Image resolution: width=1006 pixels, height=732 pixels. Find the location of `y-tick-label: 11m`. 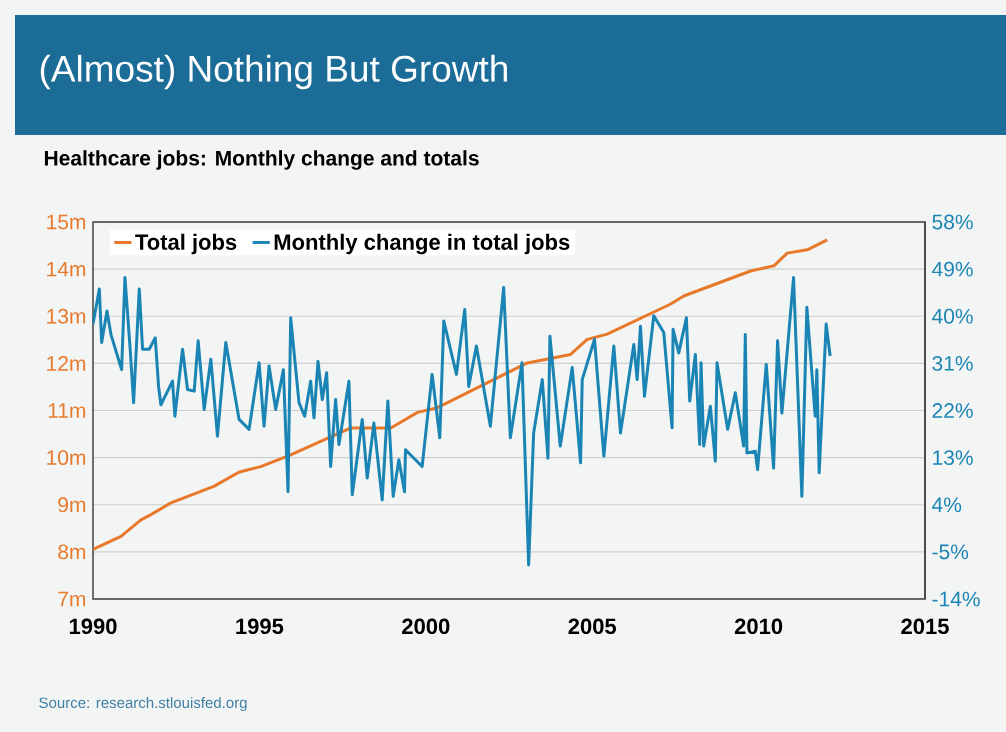

y-tick-label: 11m is located at coordinates (67, 410).